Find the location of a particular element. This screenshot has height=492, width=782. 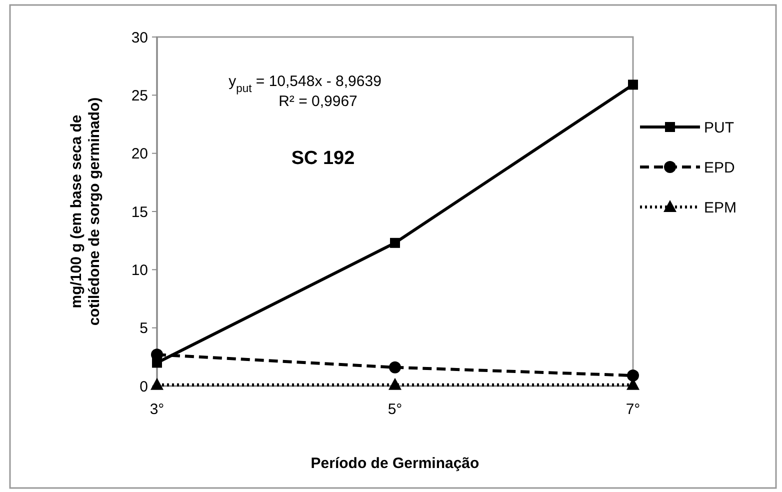

y-tick-label: 20 is located at coordinates (139, 154).